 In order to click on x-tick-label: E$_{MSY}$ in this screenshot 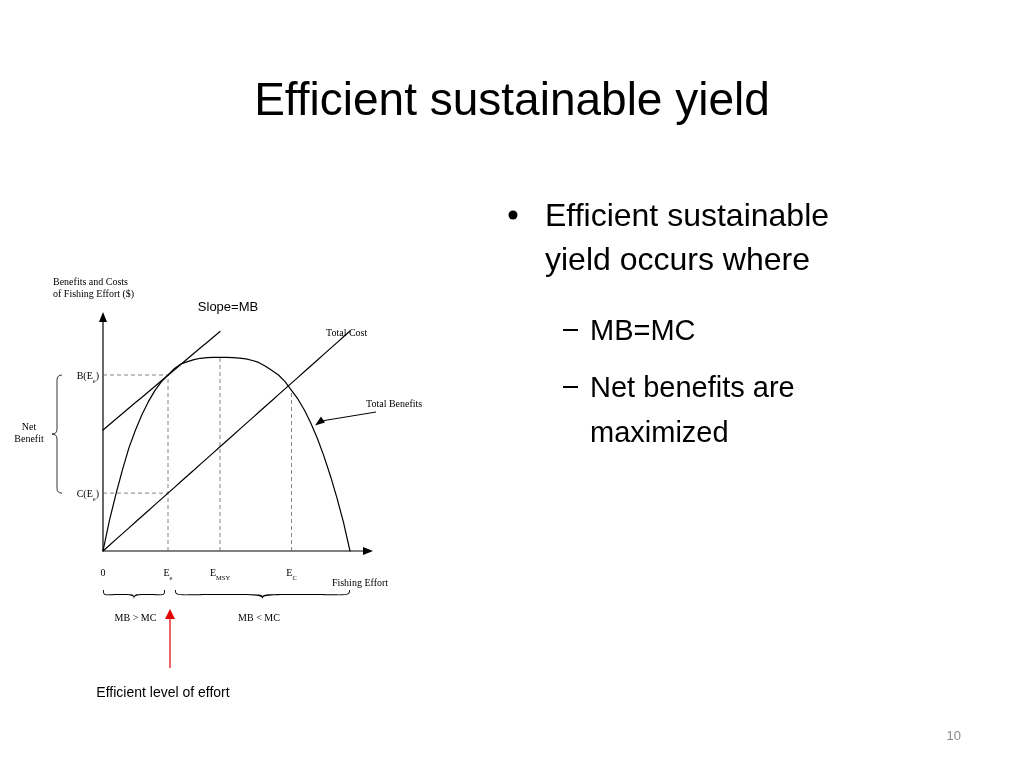, I will do `click(220, 574)`.